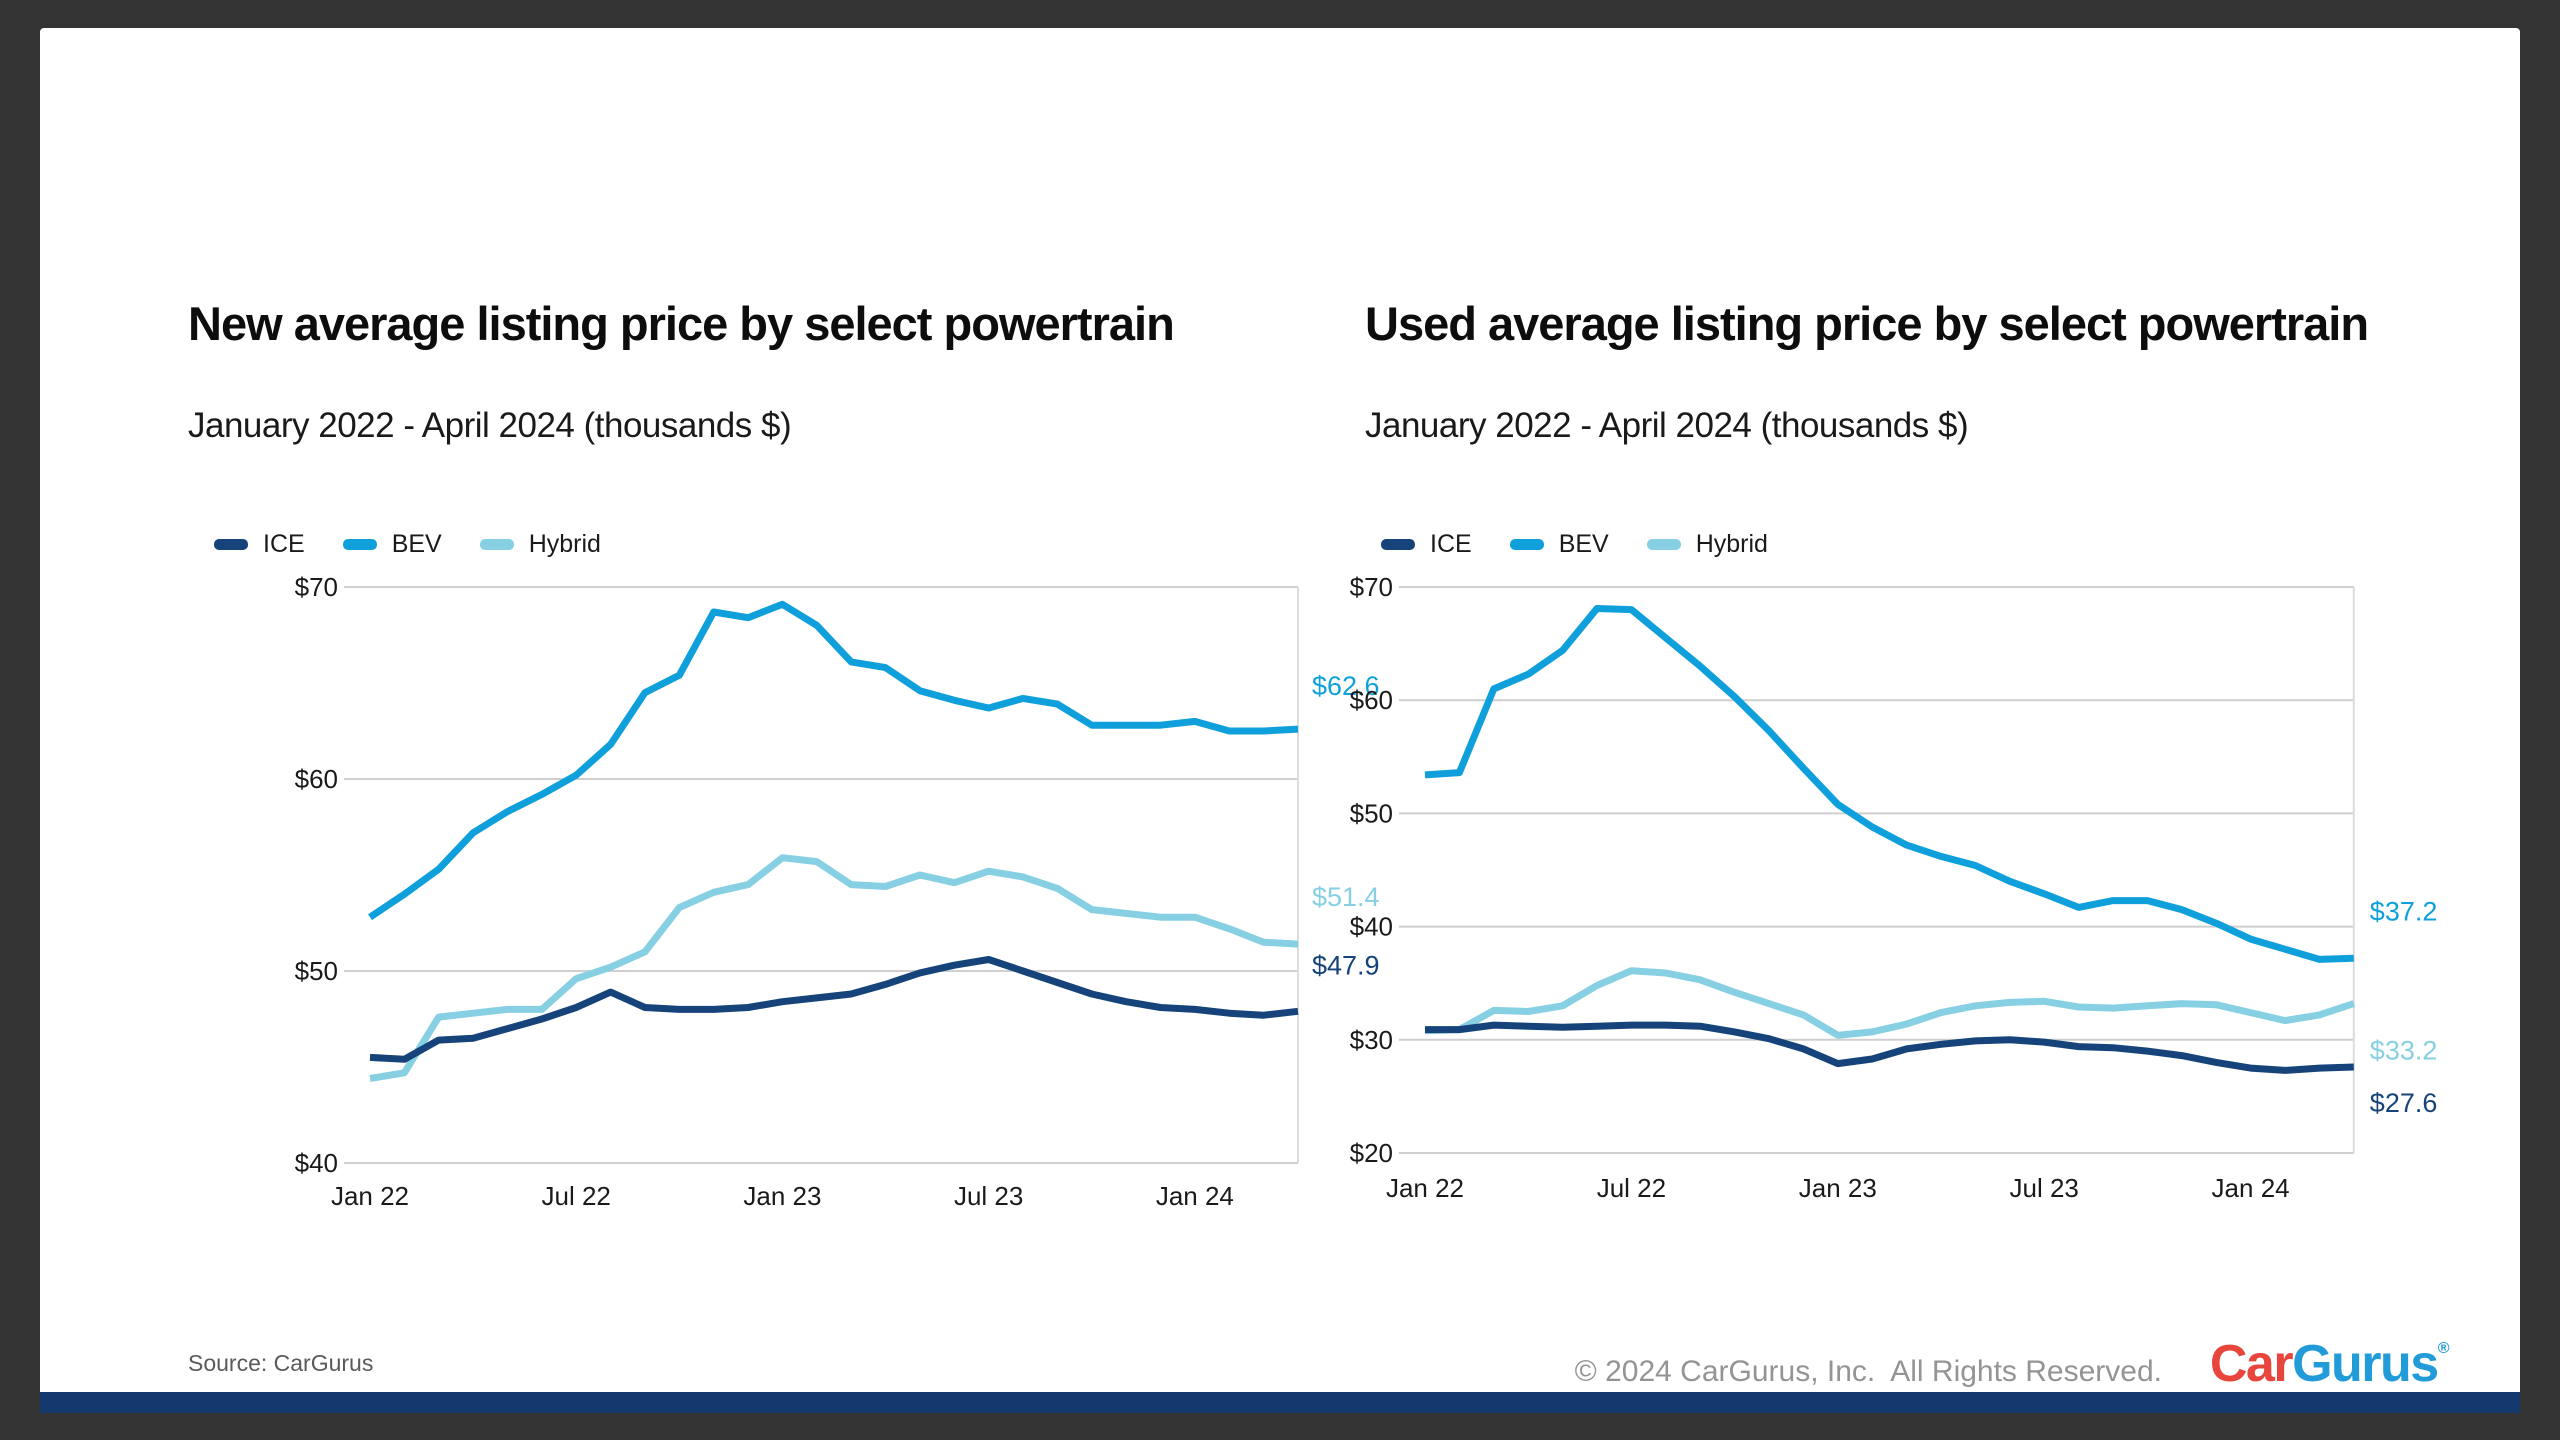 The width and height of the screenshot is (2560, 1440). What do you see at coordinates (1371, 1153) in the screenshot?
I see `y-axis-tick-label: $20` at bounding box center [1371, 1153].